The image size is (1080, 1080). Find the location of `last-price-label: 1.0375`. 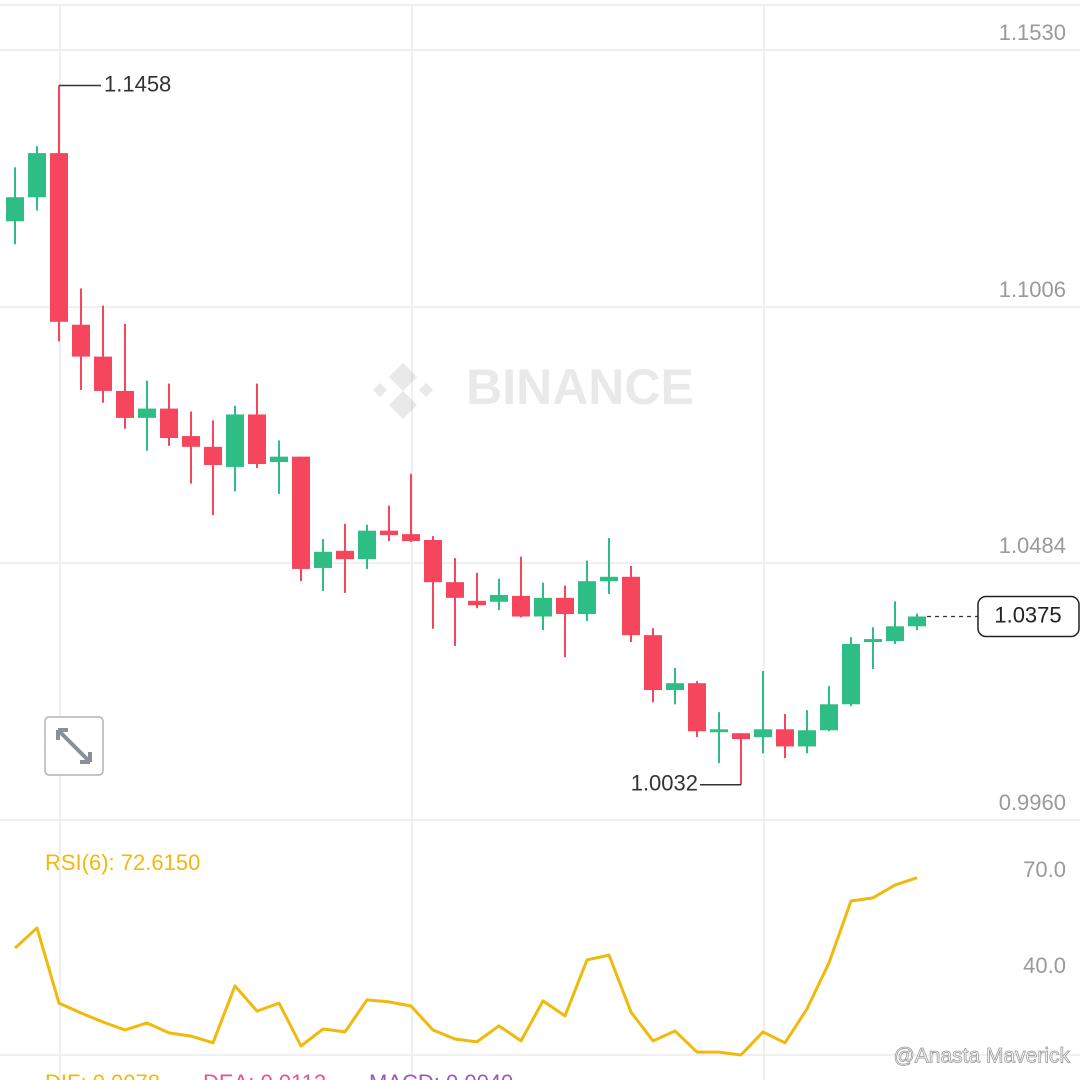

last-price-label: 1.0375 is located at coordinates (1027, 614).